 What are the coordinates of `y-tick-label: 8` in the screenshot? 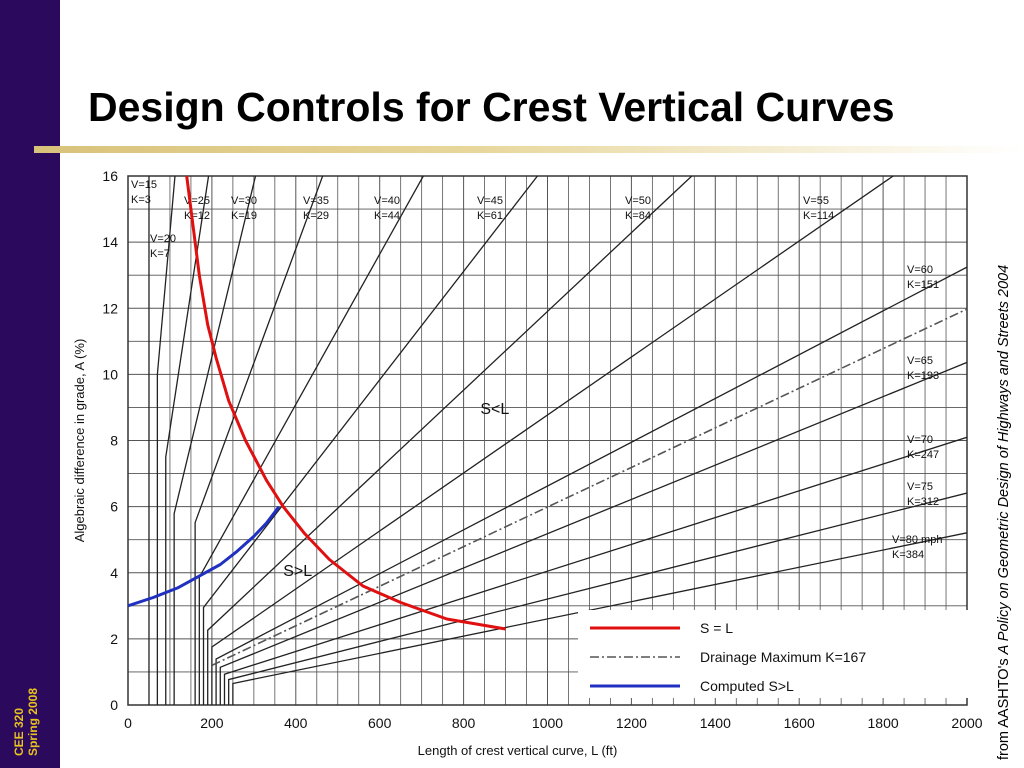 It's located at (114, 441).